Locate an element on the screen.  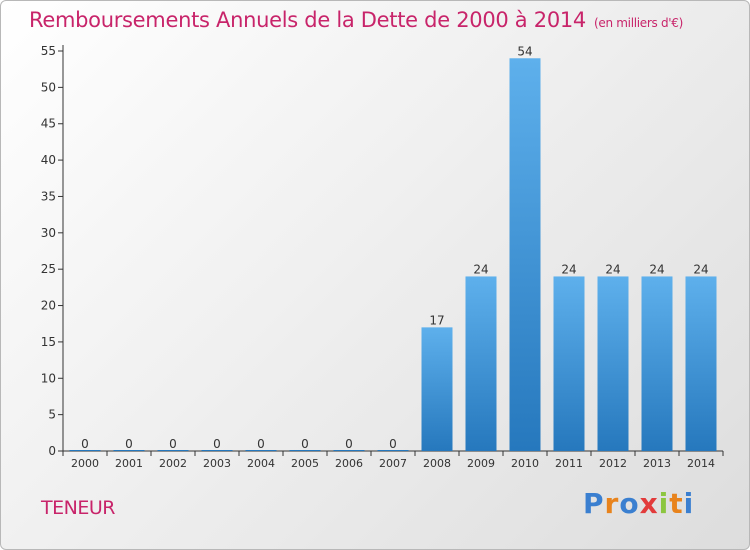
y-axis: 0 5 10 15 20 25 30 35 40 45 50 55 is located at coordinates (52, 251).